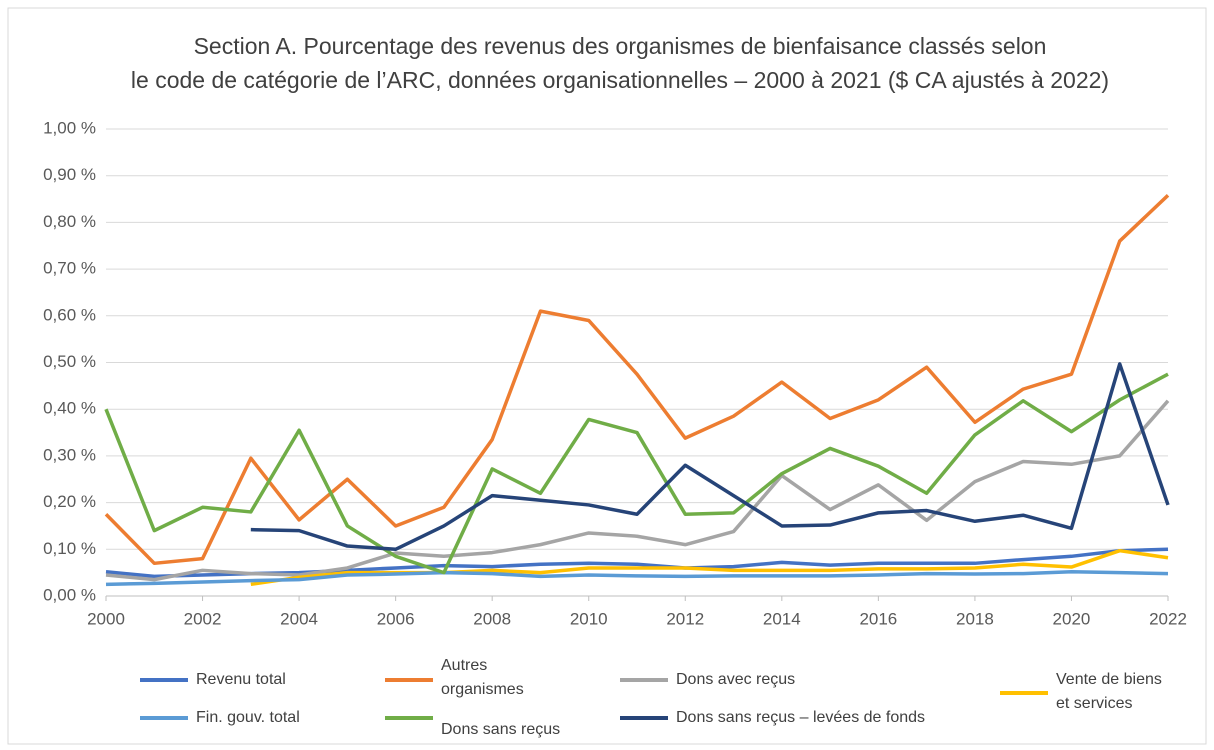 Image resolution: width=1214 pixels, height=750 pixels. Describe the element at coordinates (589, 618) in the screenshot. I see `x-tick-label: 2010` at that location.